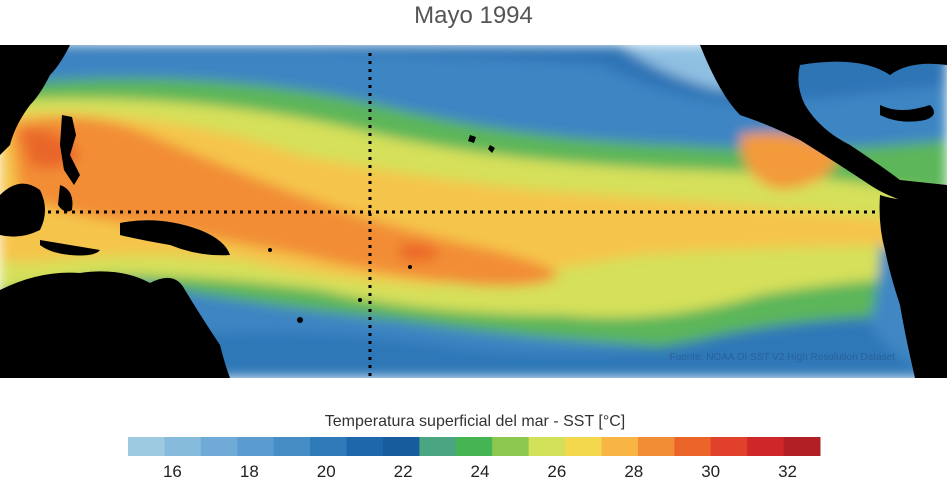 The height and width of the screenshot is (480, 947). Describe the element at coordinates (326, 471) in the screenshot. I see `colorbar-tick-label: 20` at that location.